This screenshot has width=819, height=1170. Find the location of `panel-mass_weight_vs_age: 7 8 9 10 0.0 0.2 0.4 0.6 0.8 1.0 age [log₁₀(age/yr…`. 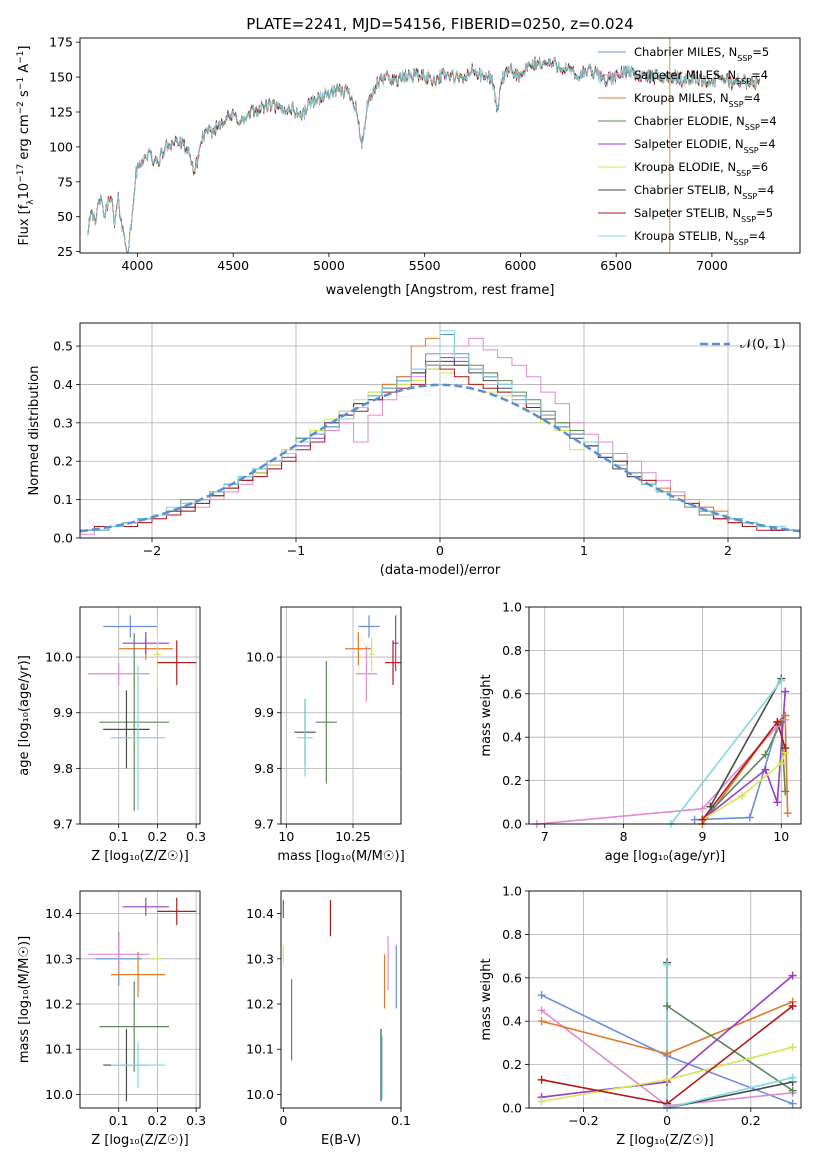

panel-mass_weight_vs_age: 7 8 9 10 0.0 0.2 0.4 0.6 0.8 1.0 age [log₁₀(age/yr… is located at coordinates (640, 732).